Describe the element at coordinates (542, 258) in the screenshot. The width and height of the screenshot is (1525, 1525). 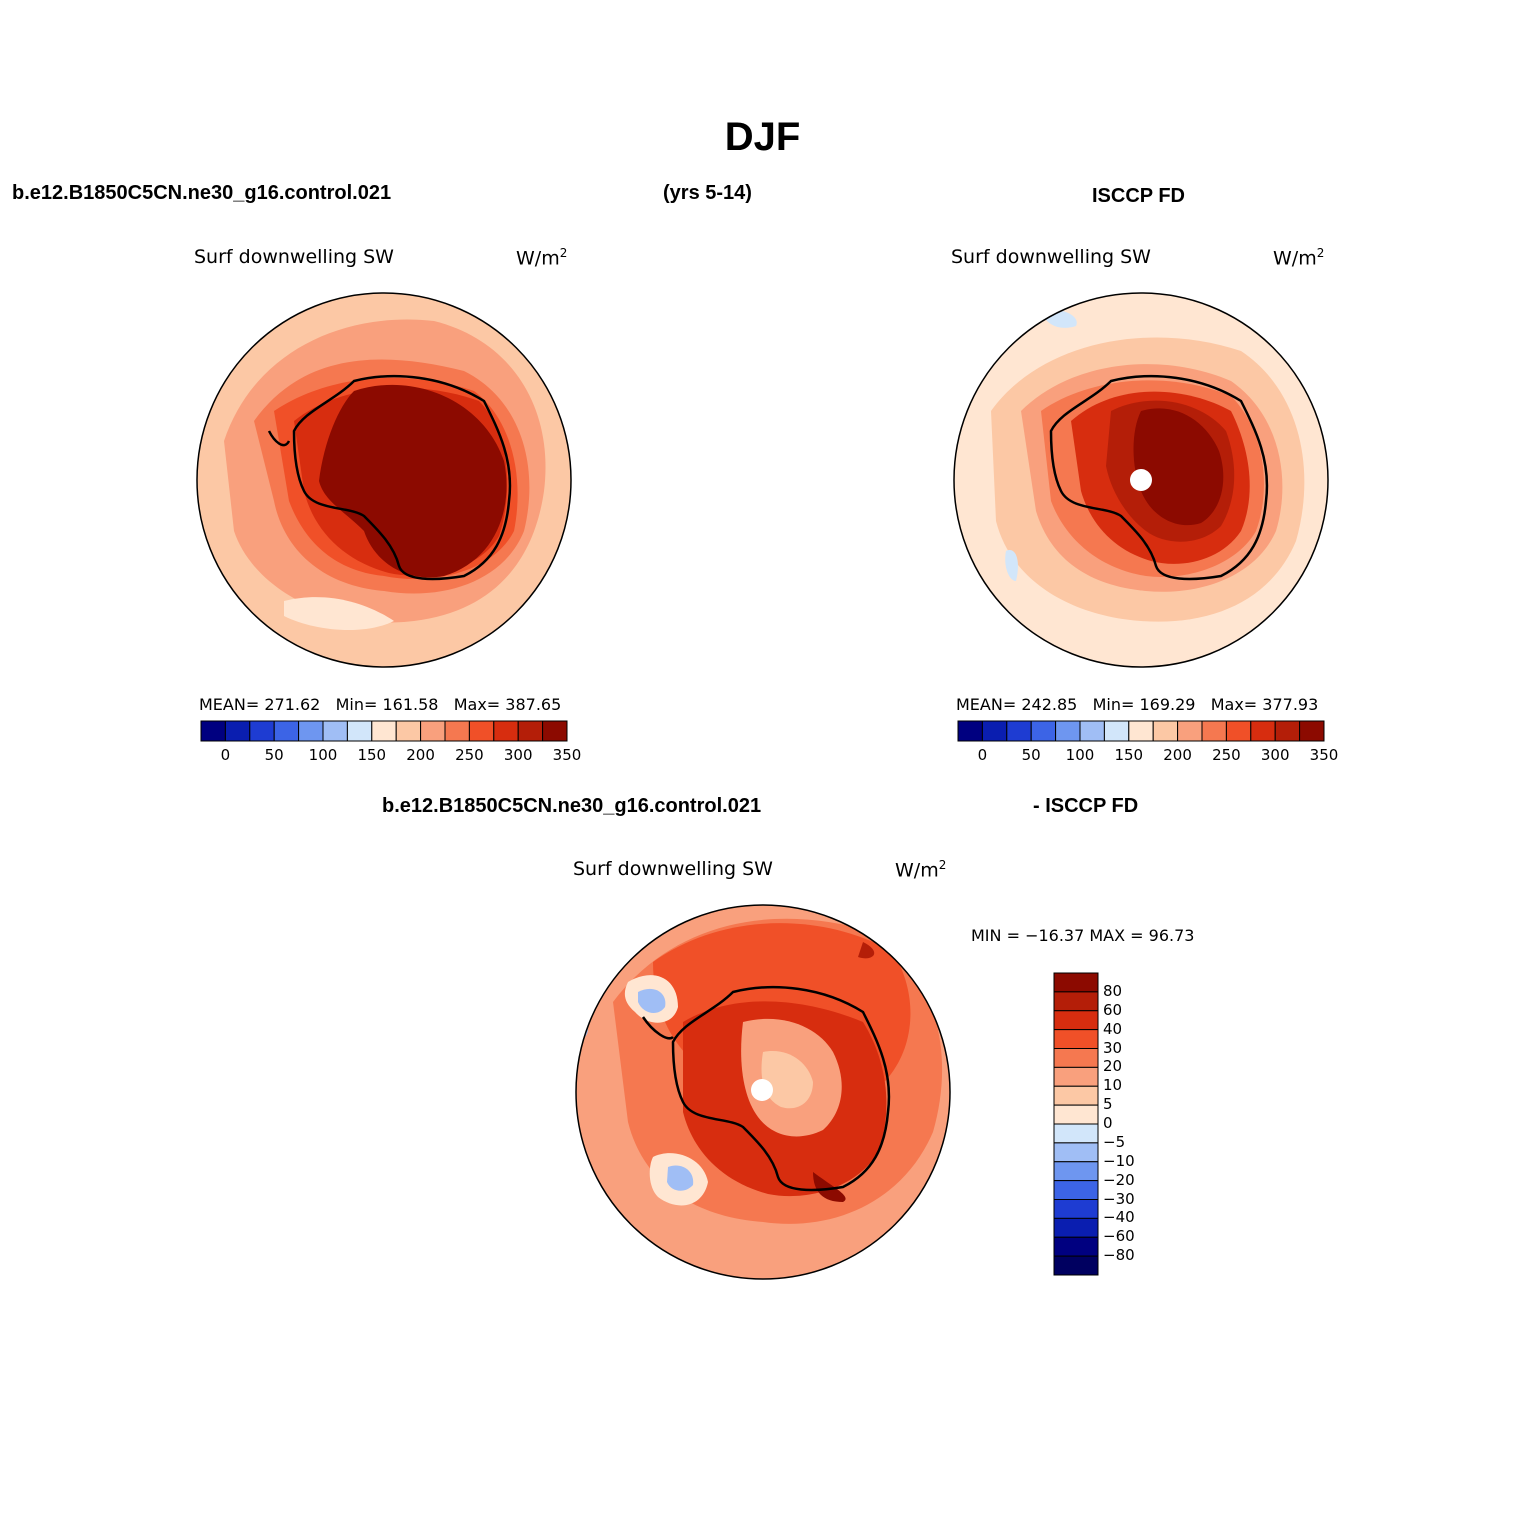
I see `model-units-label: W/m2` at that location.